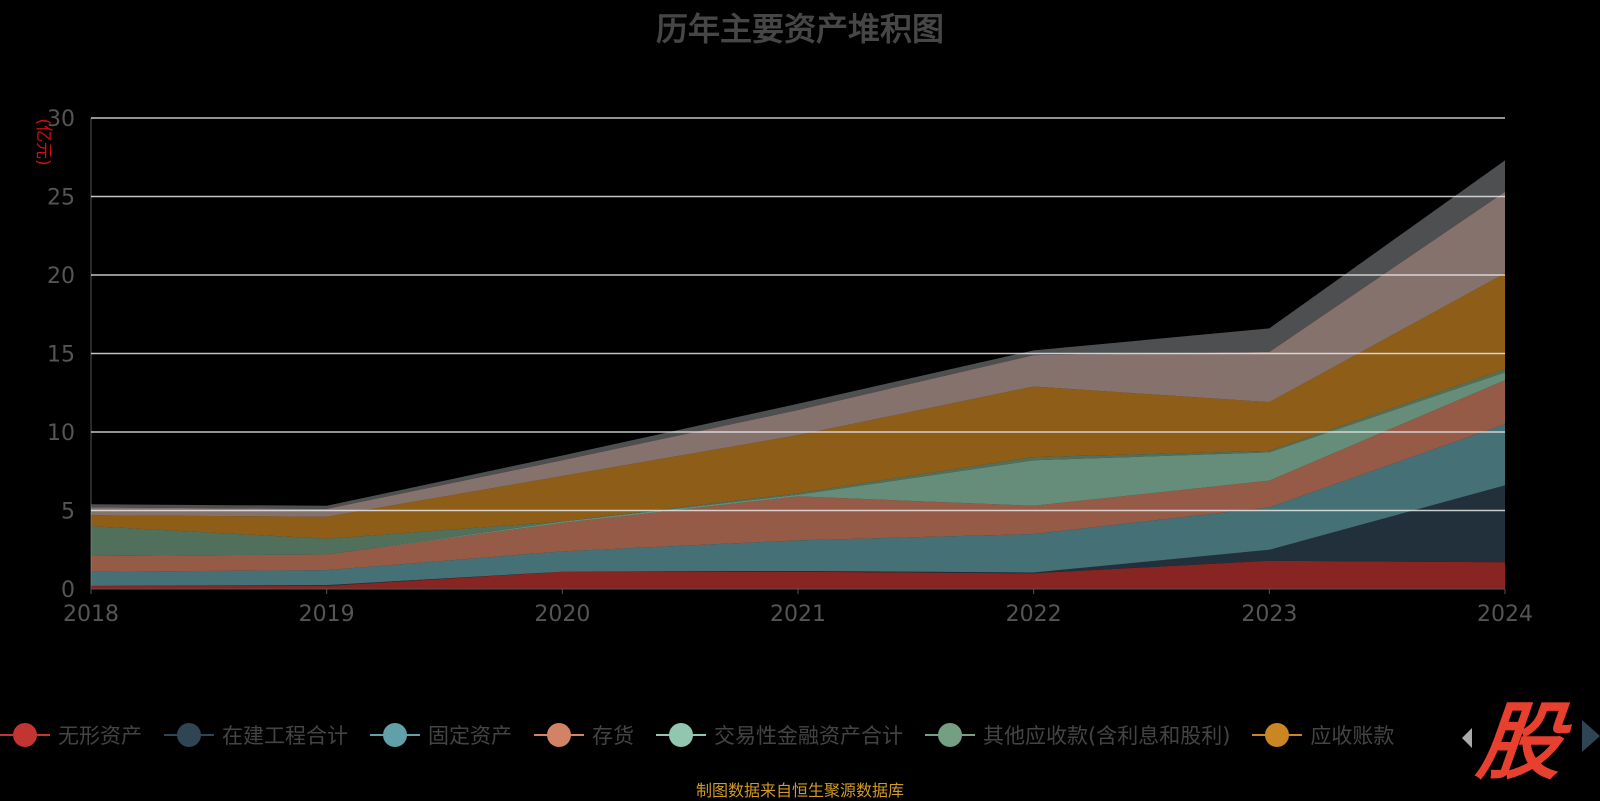 This screenshot has width=1600, height=801. Describe the element at coordinates (1034, 614) in the screenshot. I see `x-tick-label: 2022` at that location.